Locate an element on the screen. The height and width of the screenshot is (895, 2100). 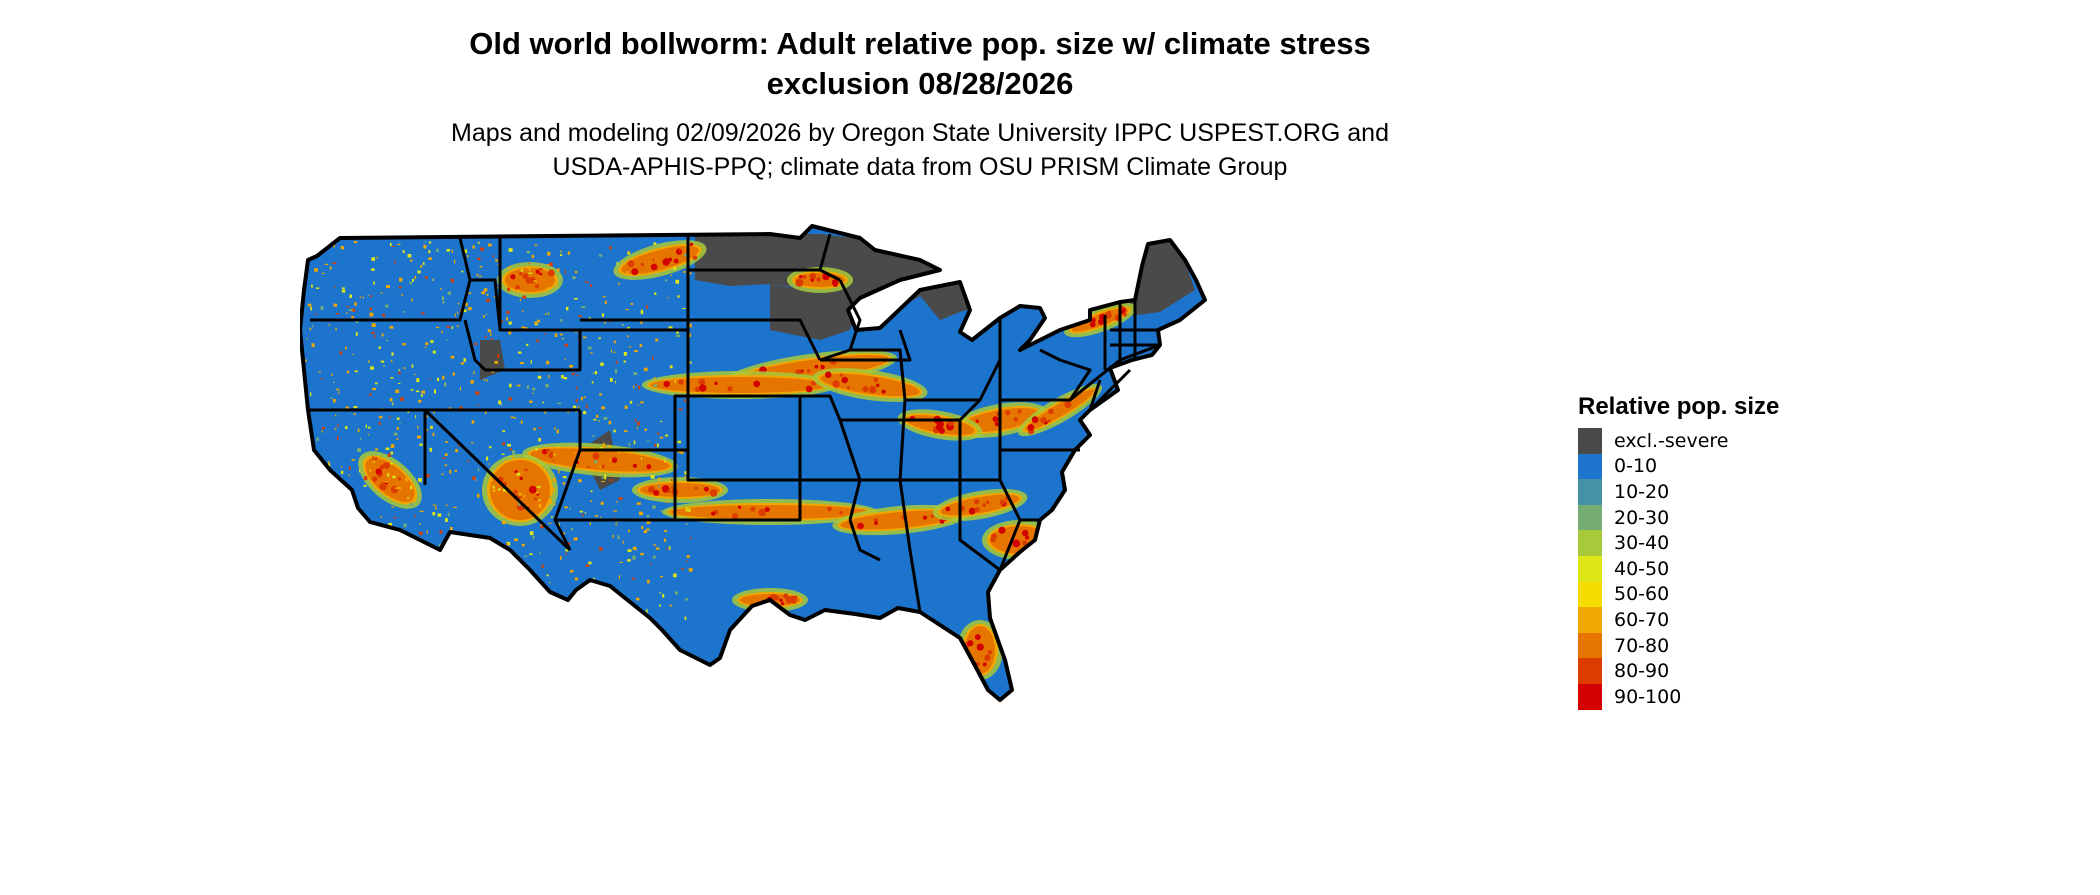
legend-swatch is located at coordinates (1590, 441).